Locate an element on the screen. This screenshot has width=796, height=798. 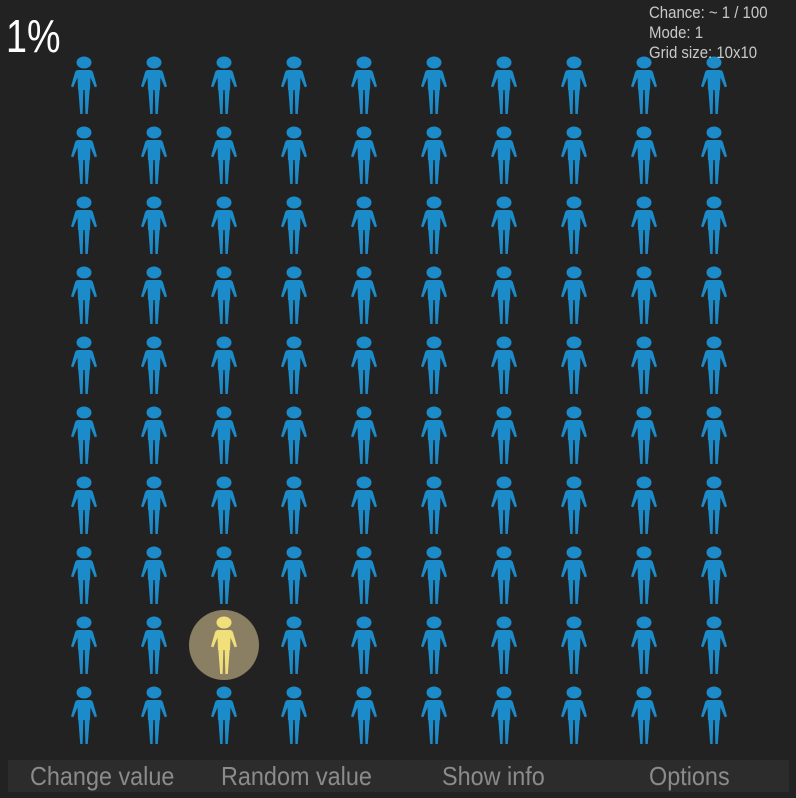
random-value-button: Random value is located at coordinates (296, 776).